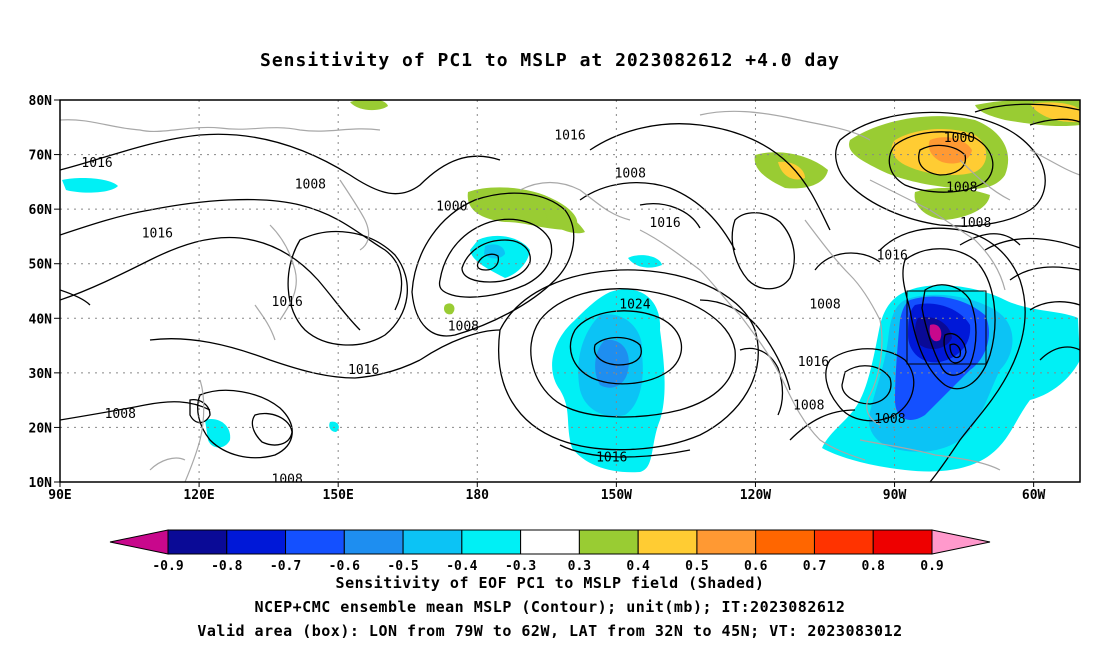  What do you see at coordinates (226, 566) in the screenshot?
I see `colorbar-tick-label: -0.8` at bounding box center [226, 566].